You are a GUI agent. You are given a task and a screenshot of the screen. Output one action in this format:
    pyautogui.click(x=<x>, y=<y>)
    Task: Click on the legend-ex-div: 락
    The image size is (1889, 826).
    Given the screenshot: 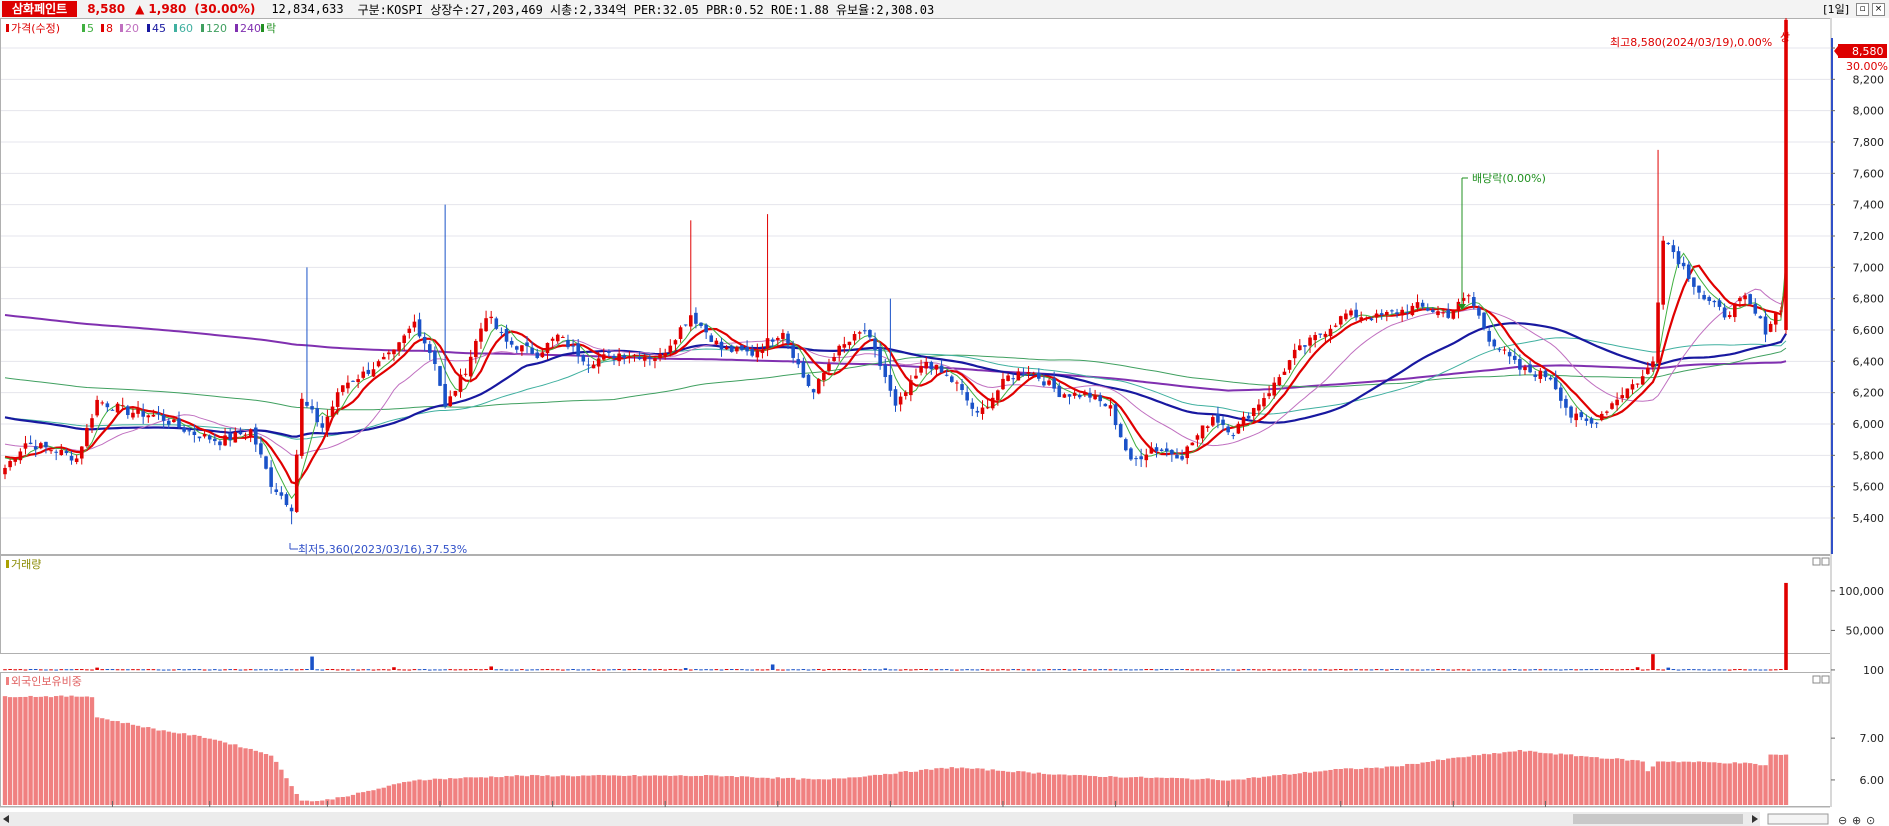 What is the action you would take?
    pyautogui.click(x=271, y=28)
    